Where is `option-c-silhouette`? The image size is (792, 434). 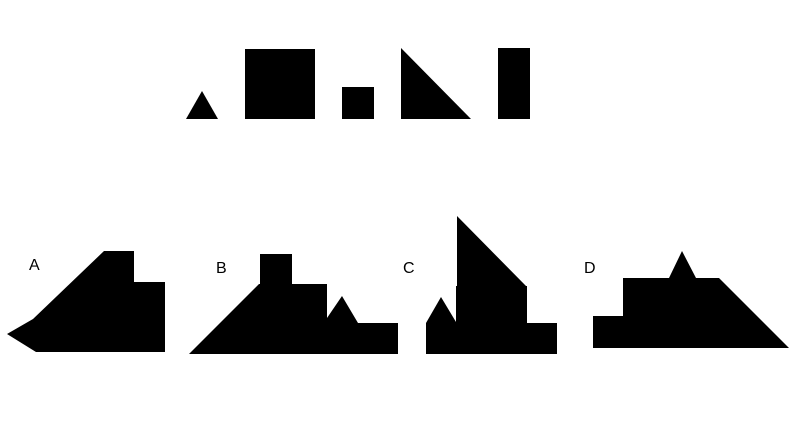
option-c-silhouette is located at coordinates (491, 285).